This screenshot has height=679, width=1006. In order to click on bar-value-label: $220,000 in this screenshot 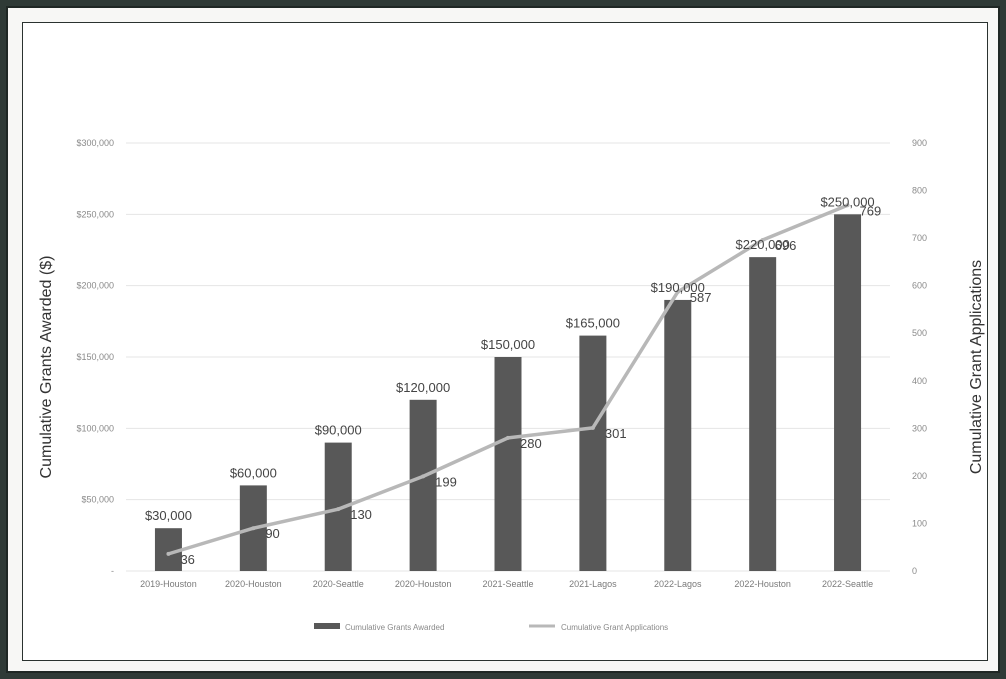, I will do `click(763, 244)`.